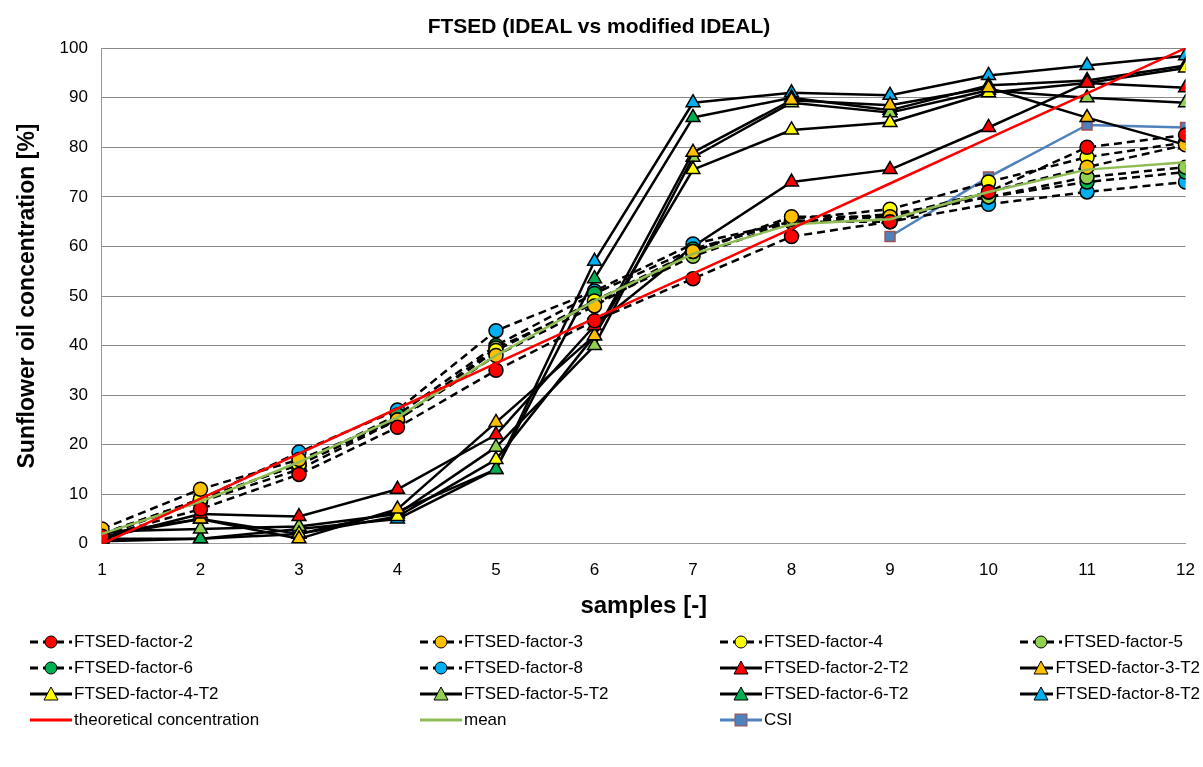 Image resolution: width=1203 pixels, height=767 pixels. I want to click on legend-label: FTSED-factor-5, so click(1124, 642).